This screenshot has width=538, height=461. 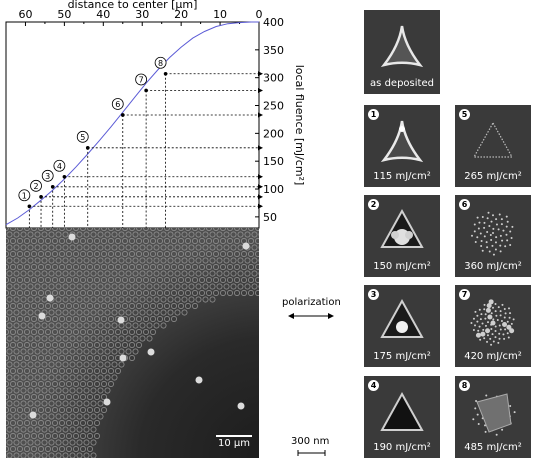 I want to click on scalebar-micro-label: 10 µm, so click(x=234, y=443).